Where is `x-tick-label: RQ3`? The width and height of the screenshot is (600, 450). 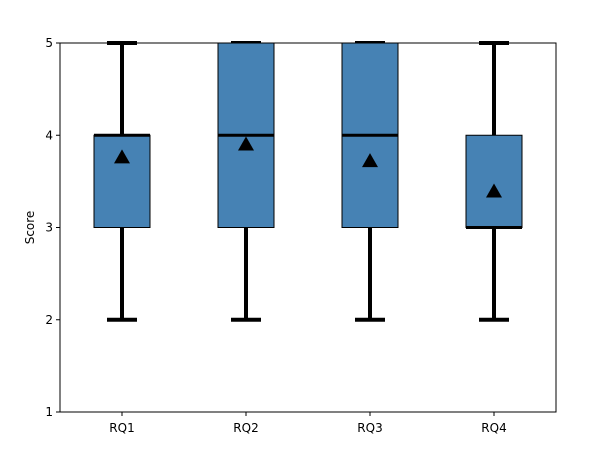
x-tick-label: RQ3 is located at coordinates (369, 428).